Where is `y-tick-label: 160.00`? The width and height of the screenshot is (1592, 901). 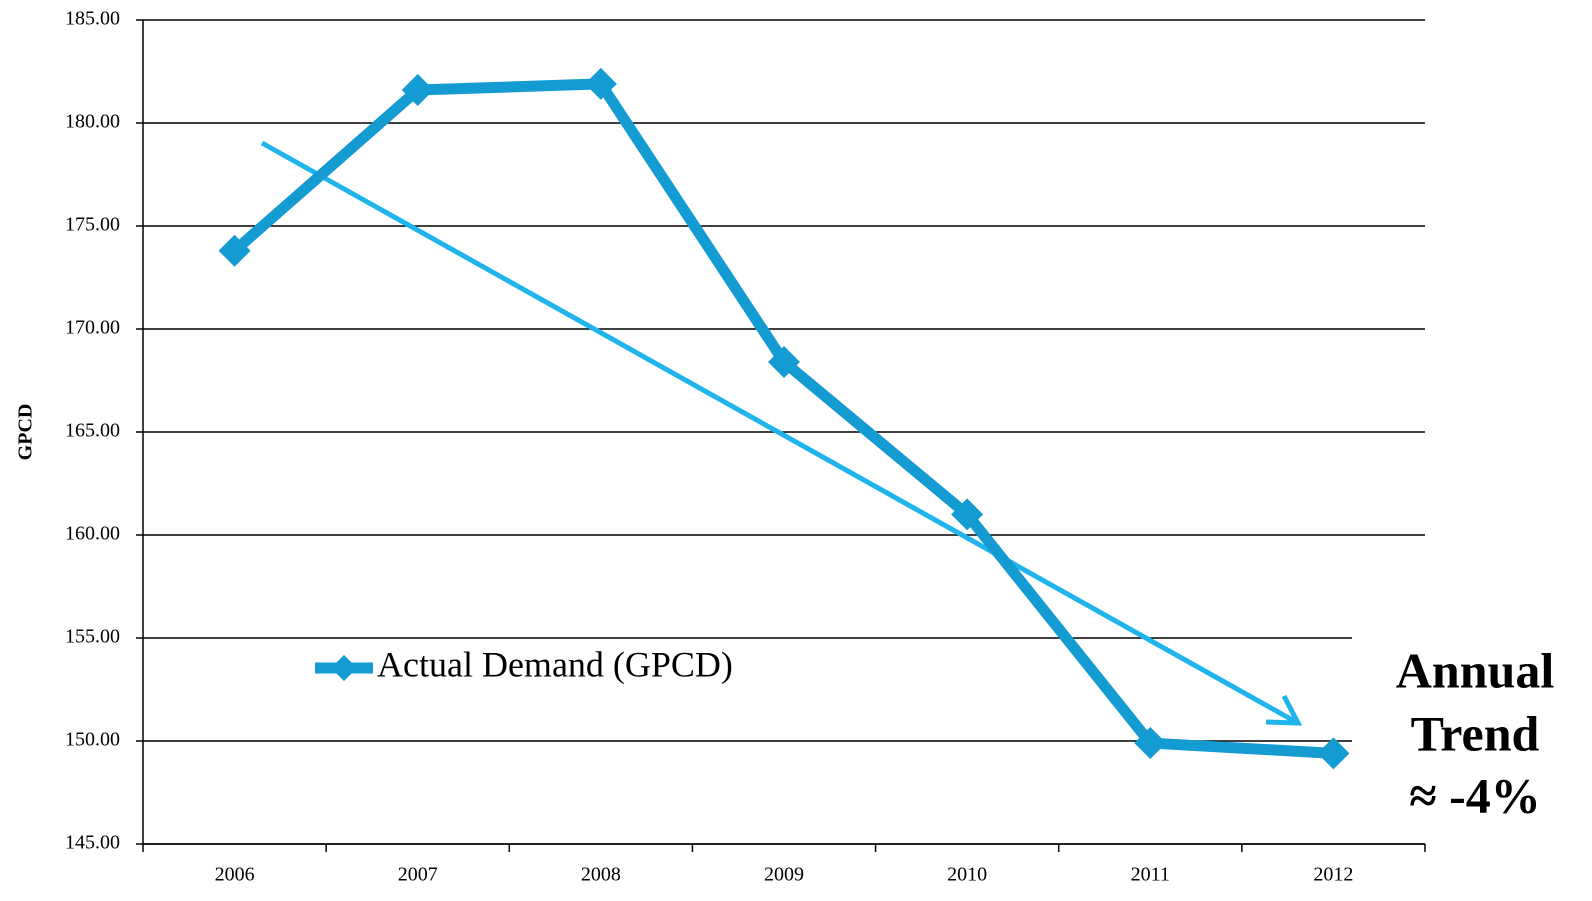
y-tick-label: 160.00 is located at coordinates (92, 534).